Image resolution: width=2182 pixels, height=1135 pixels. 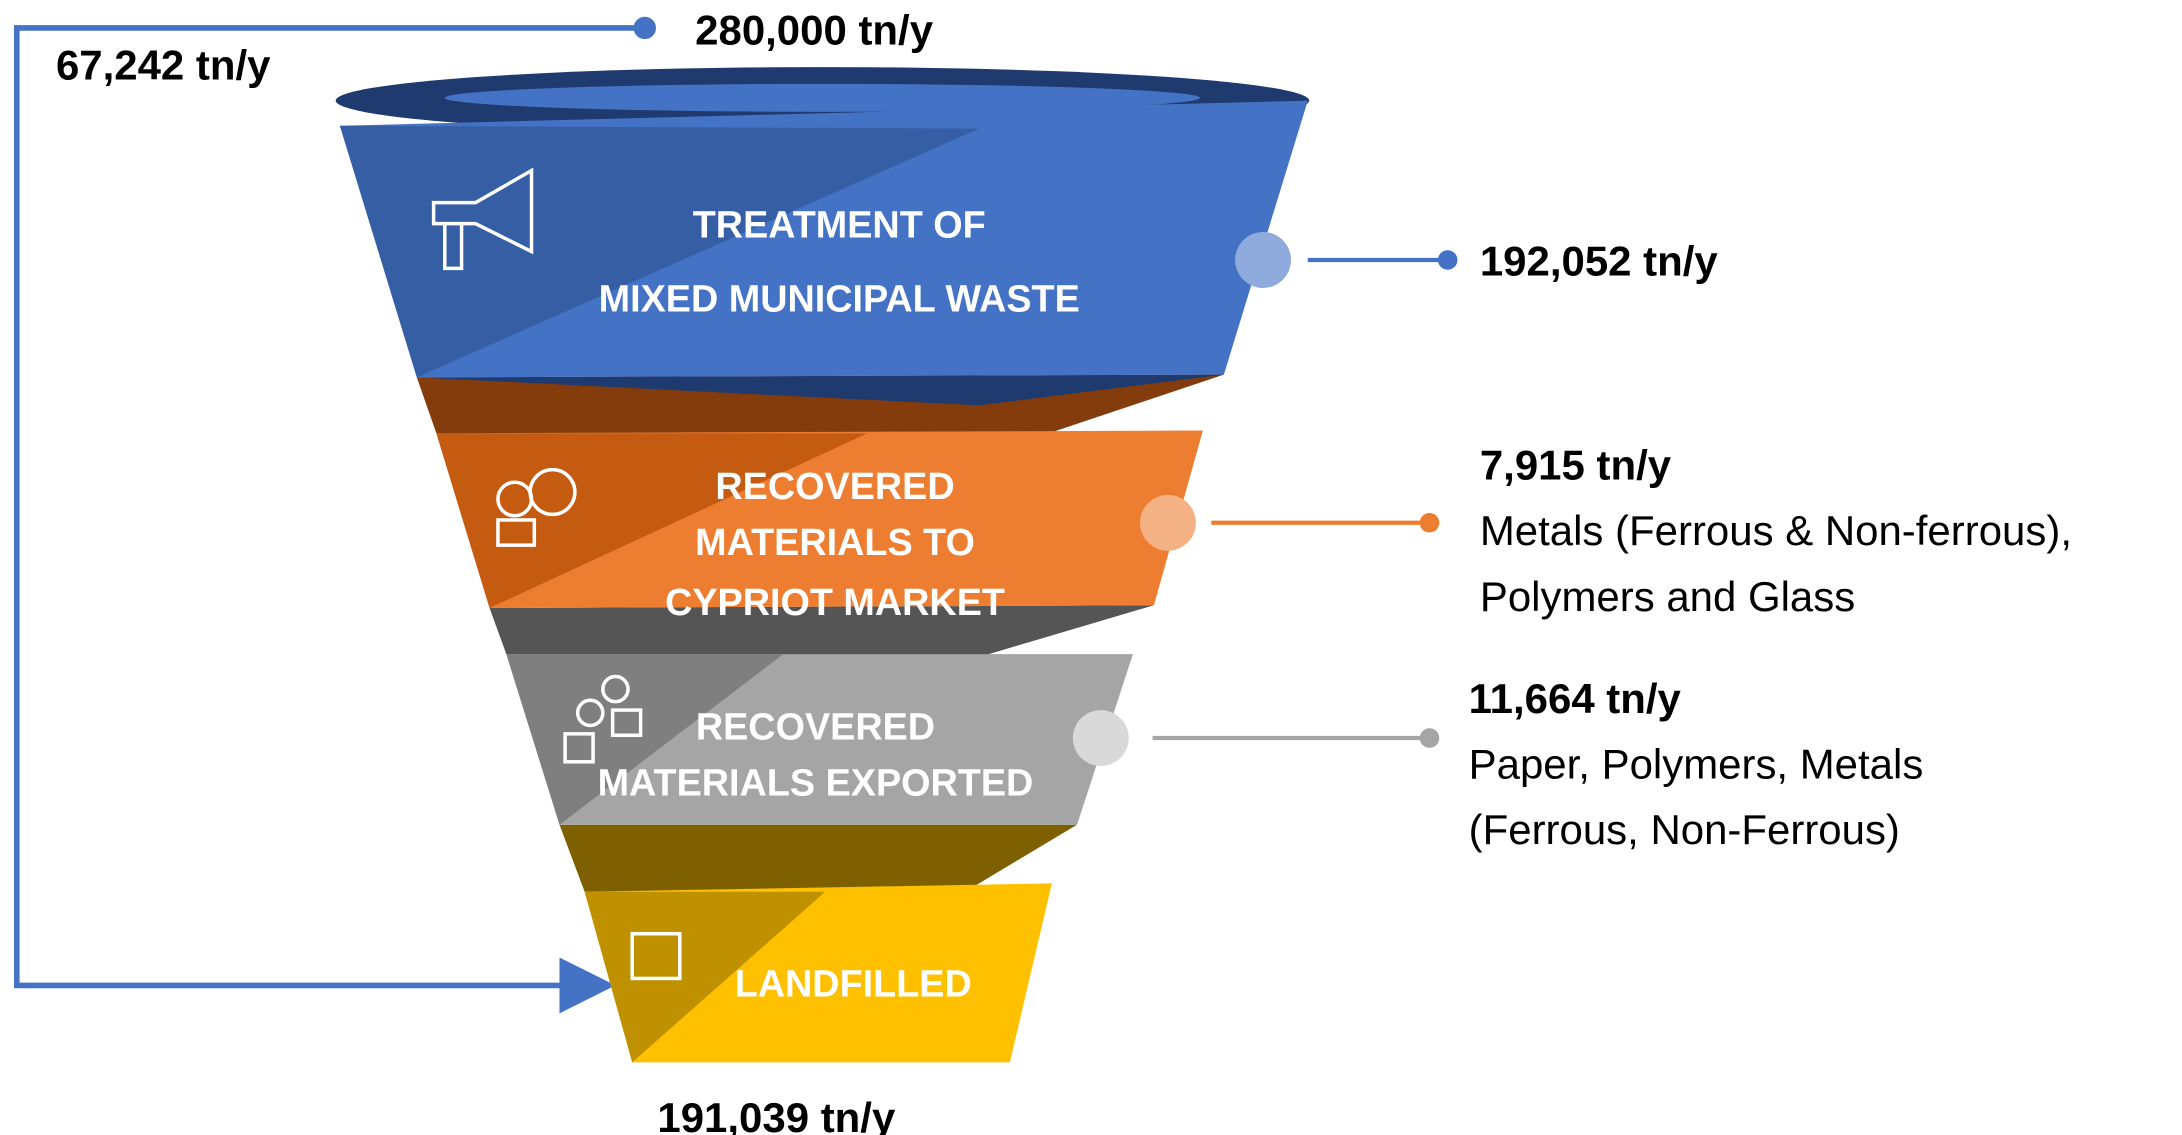 What do you see at coordinates (1599, 260) in the screenshot?
I see `output-value: 192,052 tn/y` at bounding box center [1599, 260].